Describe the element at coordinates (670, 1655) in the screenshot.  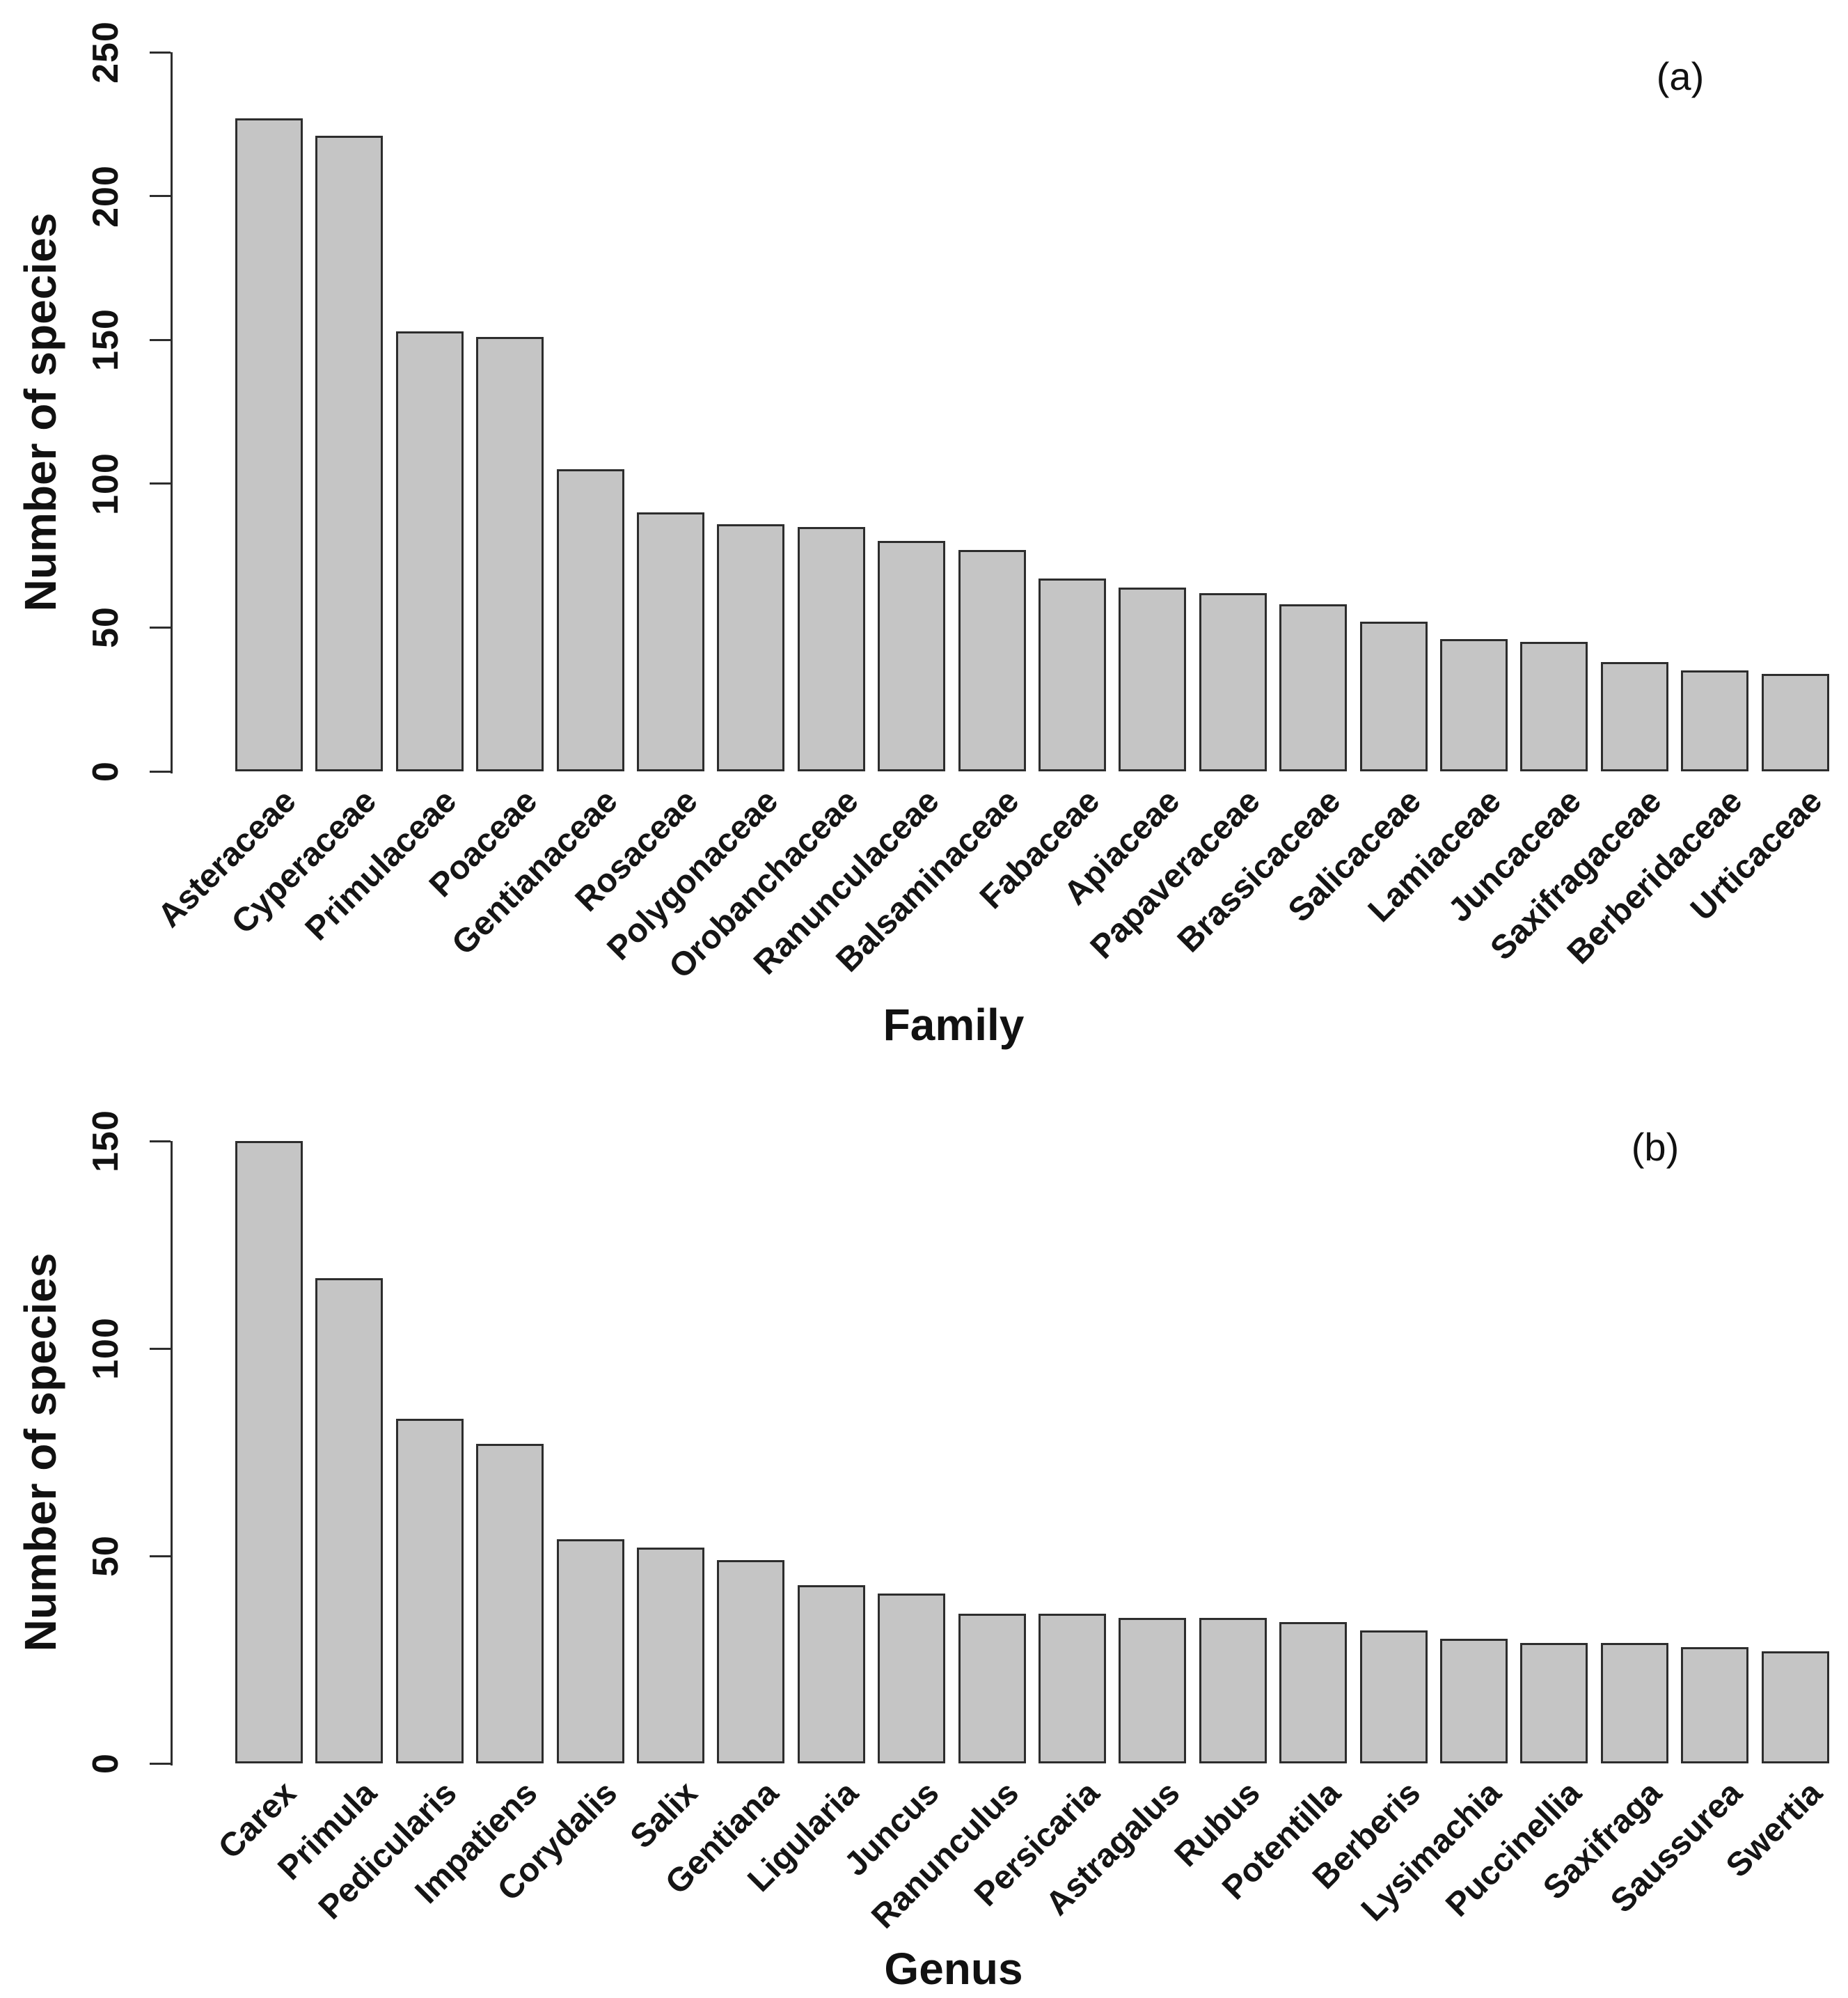
I see `bar-salix` at that location.